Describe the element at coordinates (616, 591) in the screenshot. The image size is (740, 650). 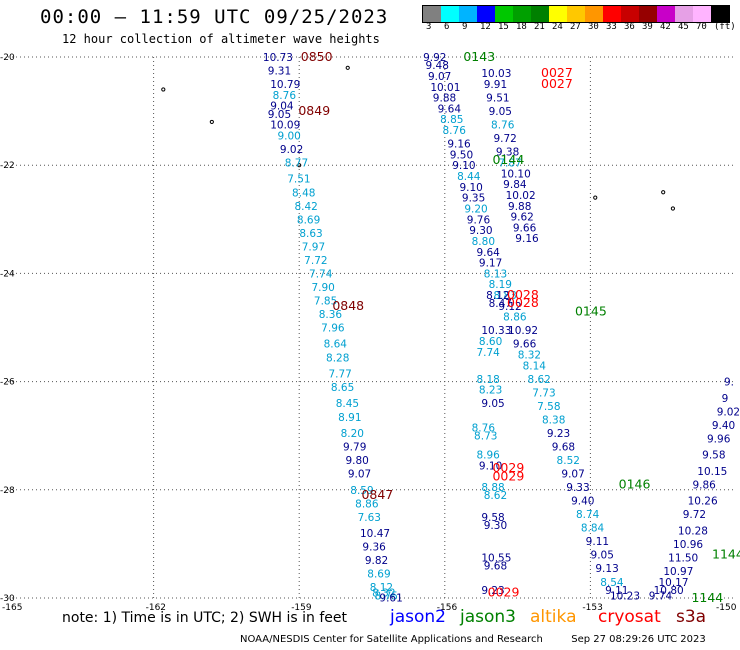
I see `wave-height-label: 9.11` at that location.